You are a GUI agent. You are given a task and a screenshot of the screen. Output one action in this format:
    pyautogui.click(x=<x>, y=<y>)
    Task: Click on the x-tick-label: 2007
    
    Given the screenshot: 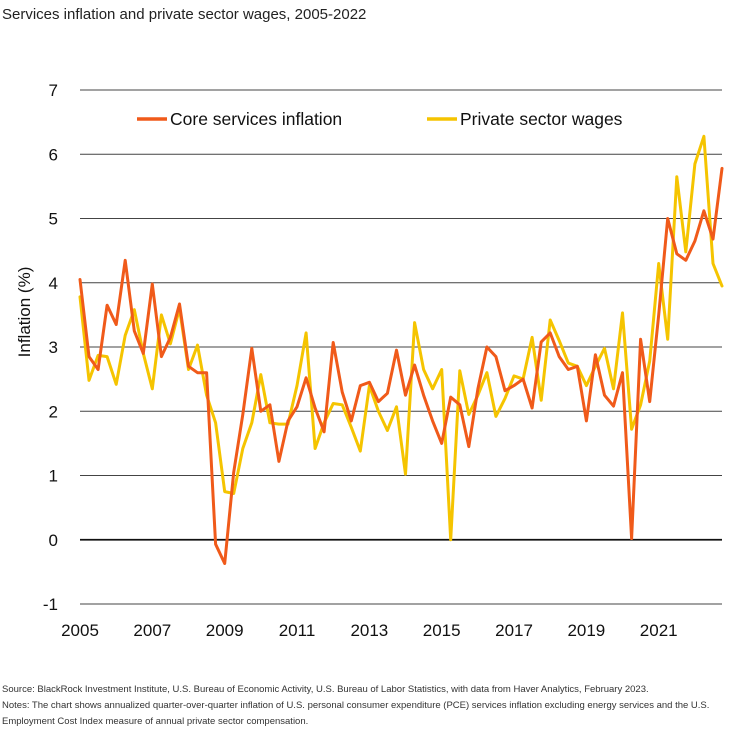 What is the action you would take?
    pyautogui.click(x=152, y=630)
    